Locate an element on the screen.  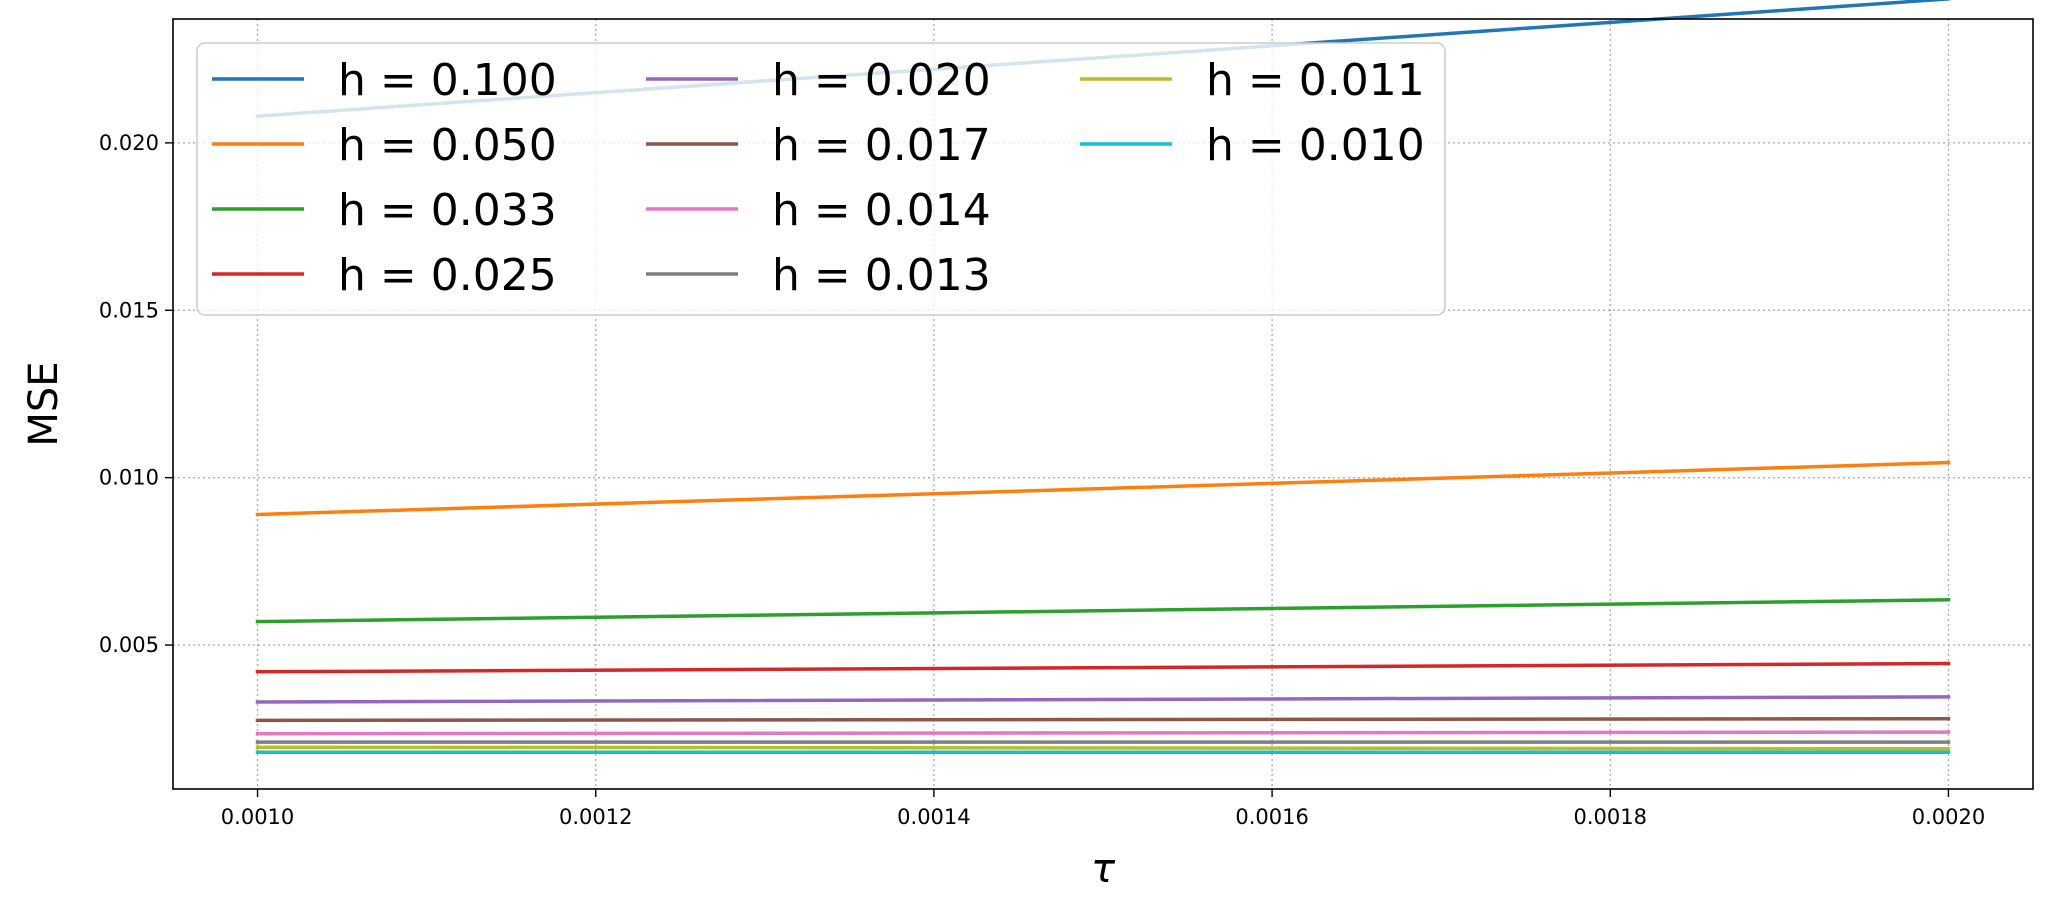
legend-label-9: h = 0.010 is located at coordinates (1315, 145).